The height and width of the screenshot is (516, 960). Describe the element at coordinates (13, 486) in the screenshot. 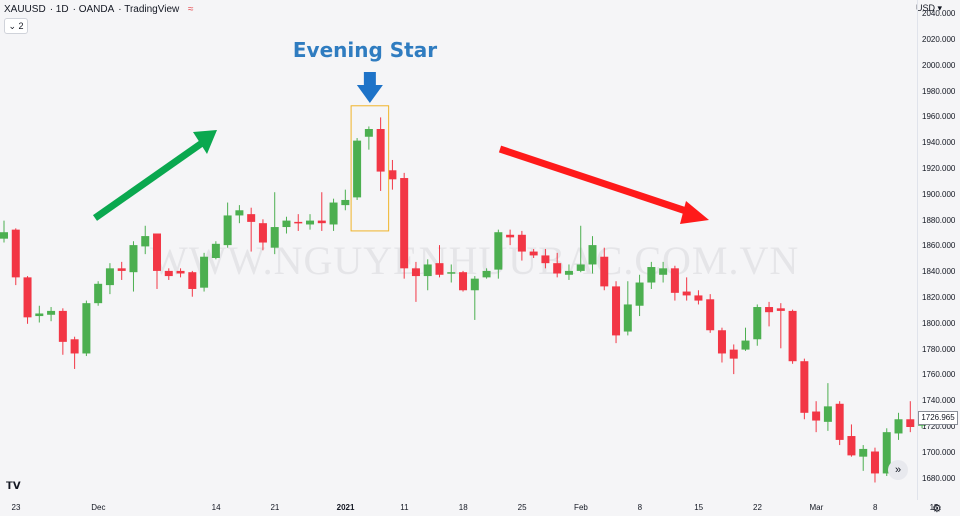

I see `tradingview-logo-icon: 𝗧𝗩` at that location.